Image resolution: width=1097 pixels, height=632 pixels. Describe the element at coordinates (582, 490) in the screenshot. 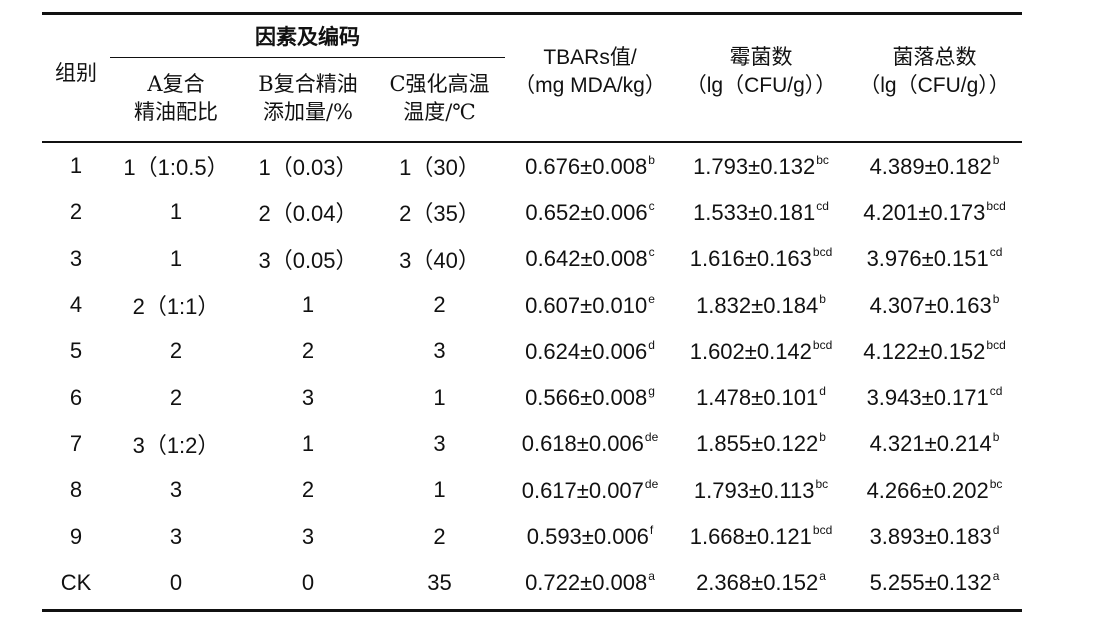

I see `tbars-cell-value: 0.617±0.007` at that location.